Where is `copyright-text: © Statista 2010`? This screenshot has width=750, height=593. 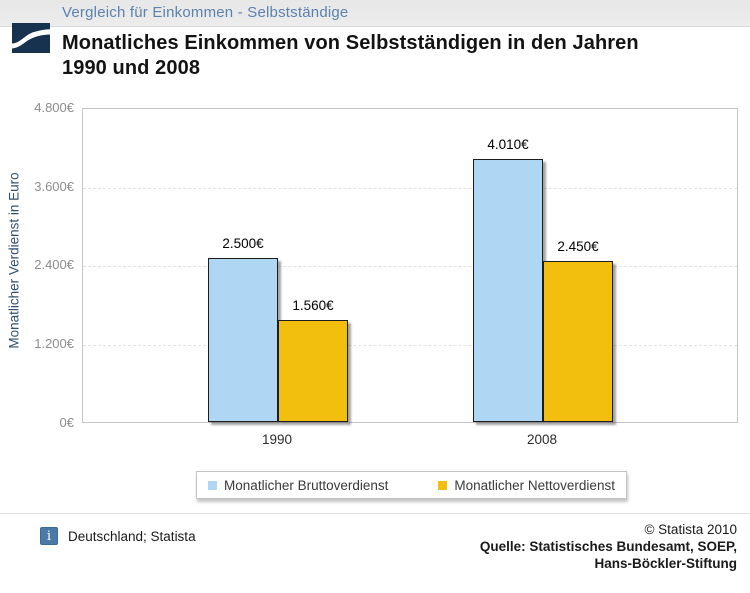
copyright-text: © Statista 2010 is located at coordinates (690, 529).